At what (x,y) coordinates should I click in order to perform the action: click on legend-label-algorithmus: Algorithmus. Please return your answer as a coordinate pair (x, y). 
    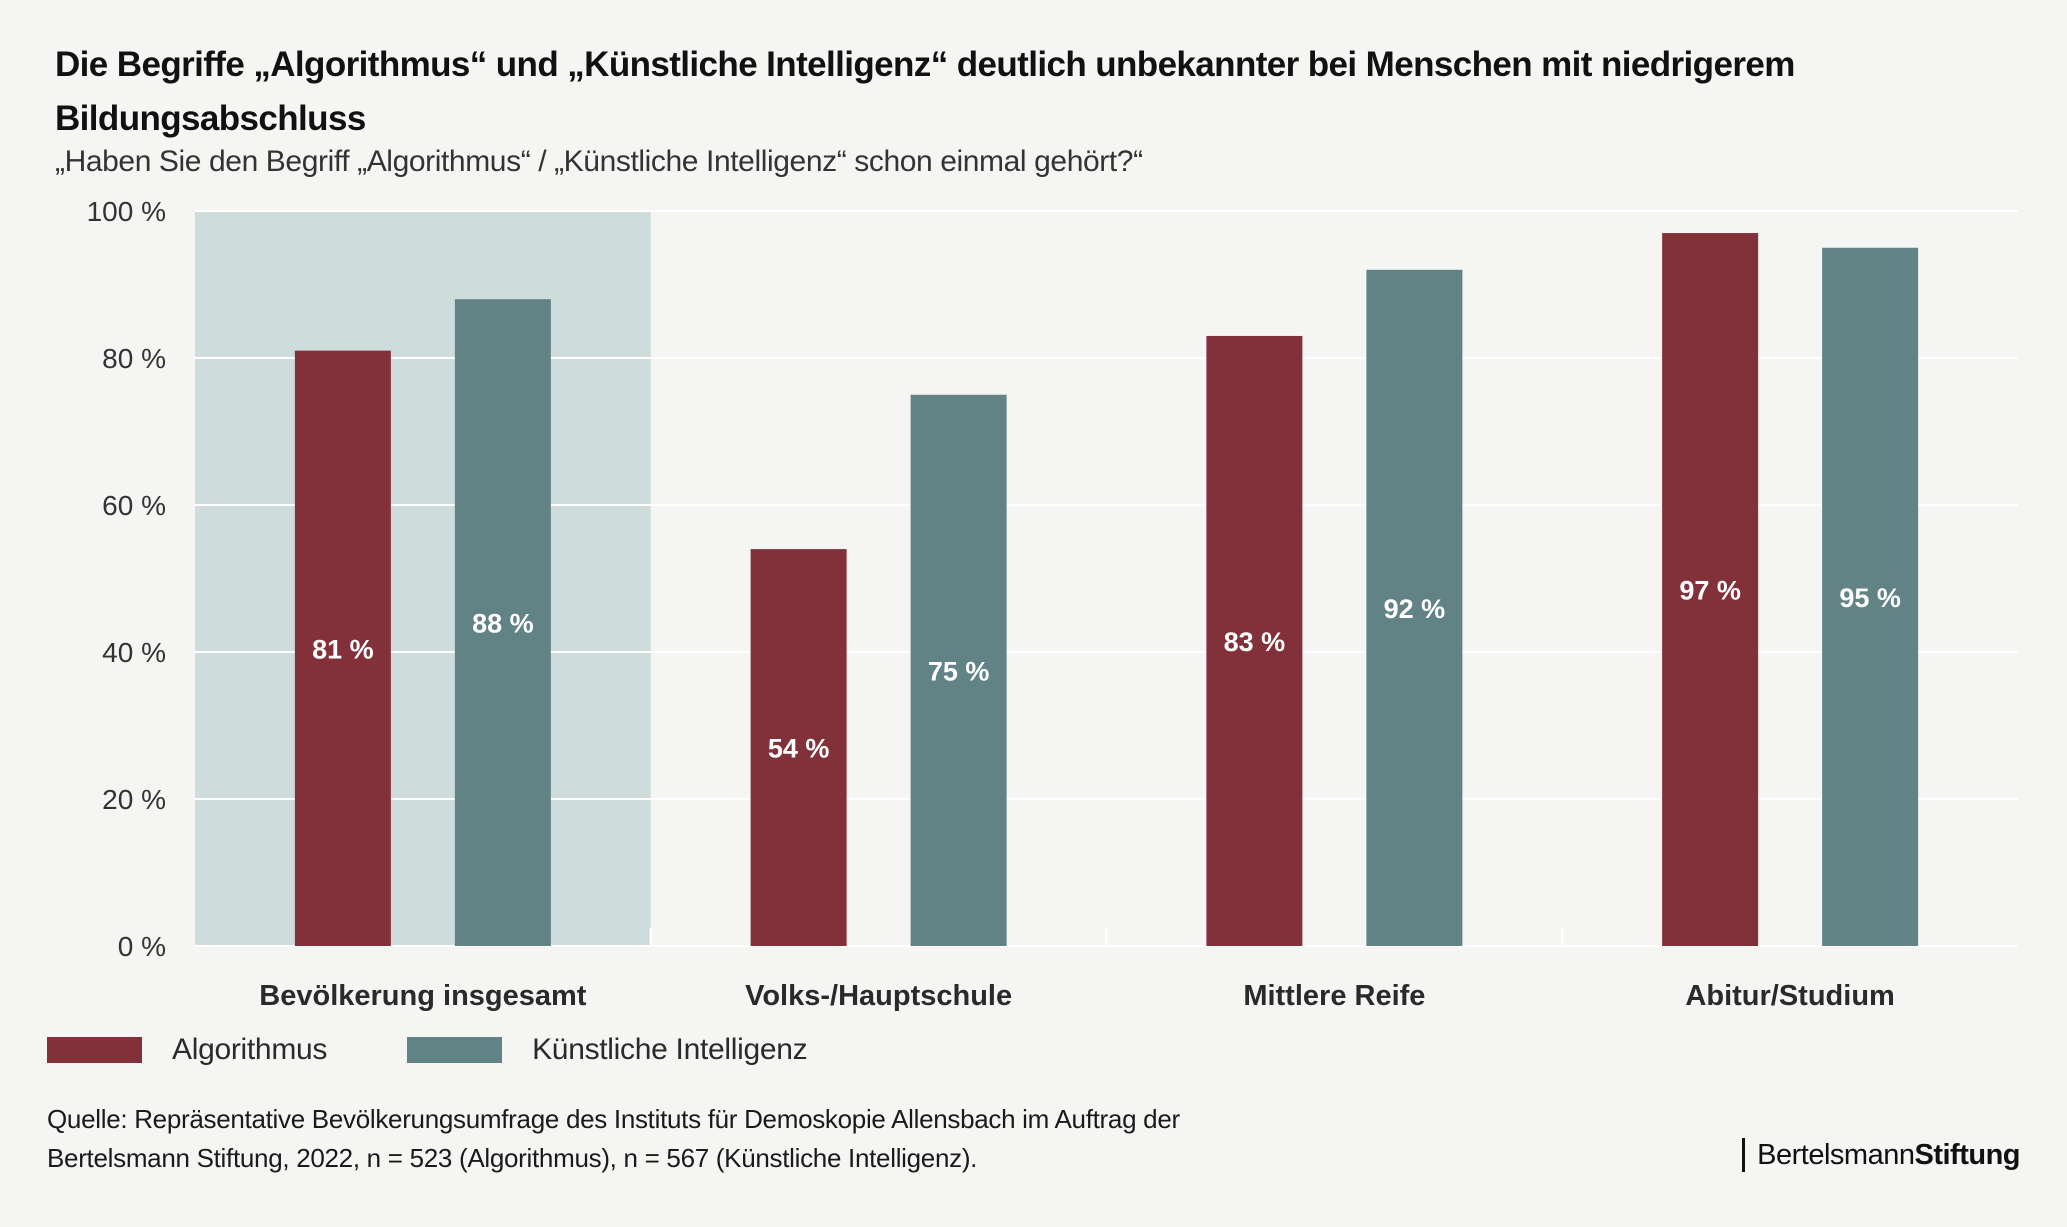
    Looking at the image, I should click on (250, 1049).